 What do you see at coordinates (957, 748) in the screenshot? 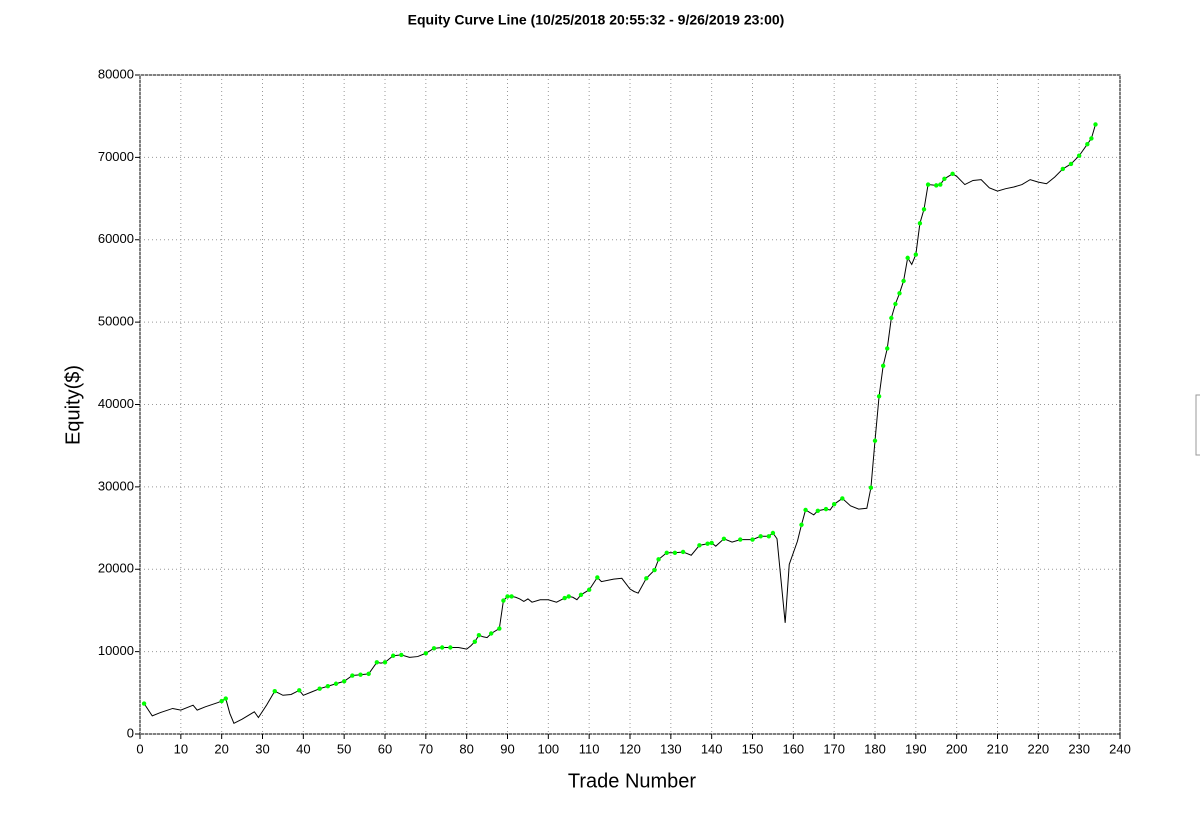
I see `x-tick-label: 200` at bounding box center [957, 748].